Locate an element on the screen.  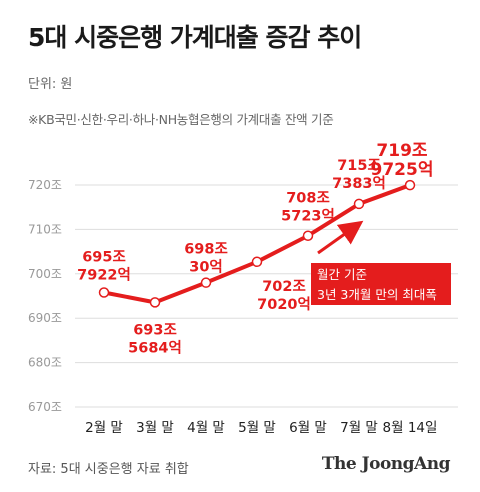
data-label: 7020억 is located at coordinates (284, 304).